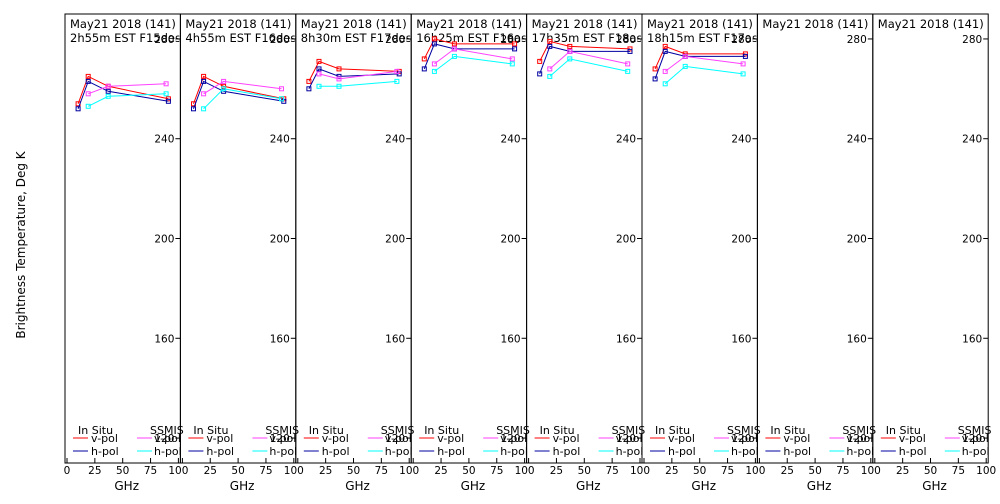  Describe the element at coordinates (67, 471) in the screenshot. I see `x-tick-label: 0` at that location.